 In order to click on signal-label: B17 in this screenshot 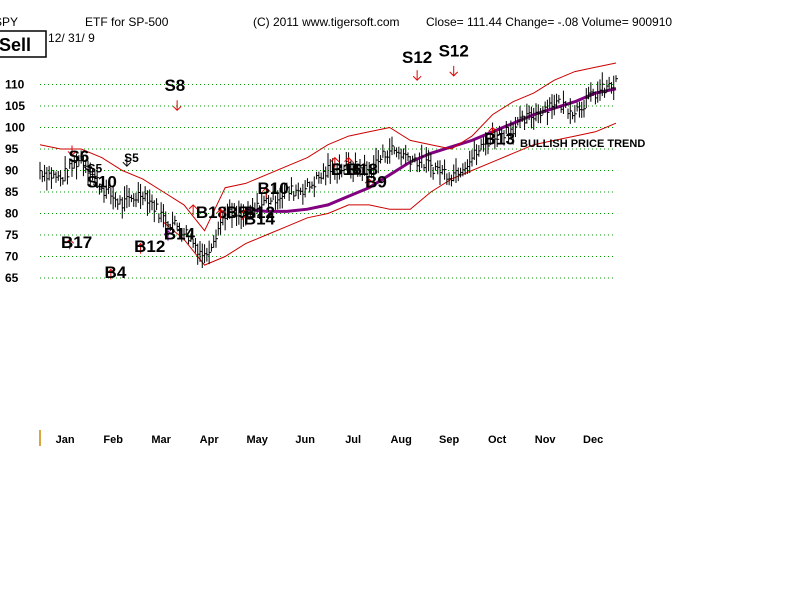, I will do `click(76, 242)`.